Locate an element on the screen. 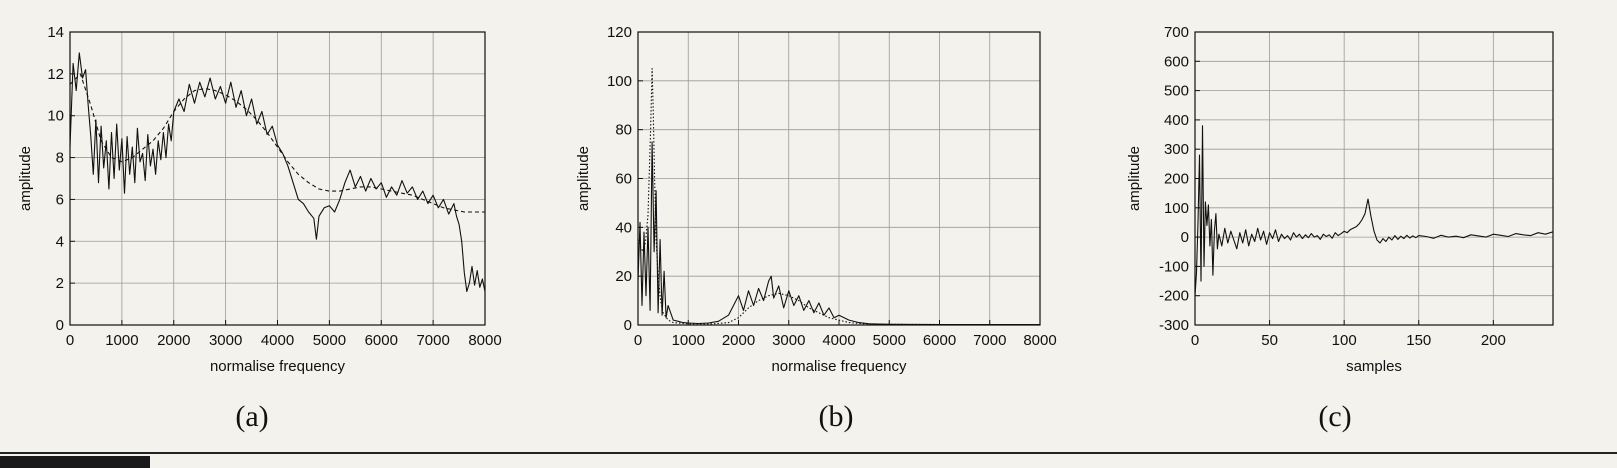  y-tick-label: 300 is located at coordinates (1176, 149).